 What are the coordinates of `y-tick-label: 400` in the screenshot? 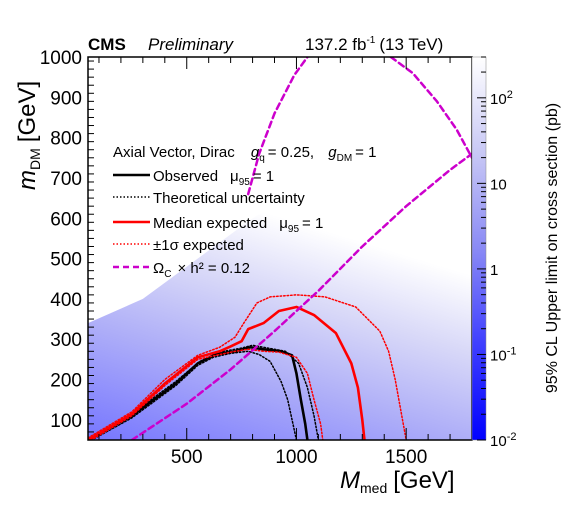 It's located at (66, 300).